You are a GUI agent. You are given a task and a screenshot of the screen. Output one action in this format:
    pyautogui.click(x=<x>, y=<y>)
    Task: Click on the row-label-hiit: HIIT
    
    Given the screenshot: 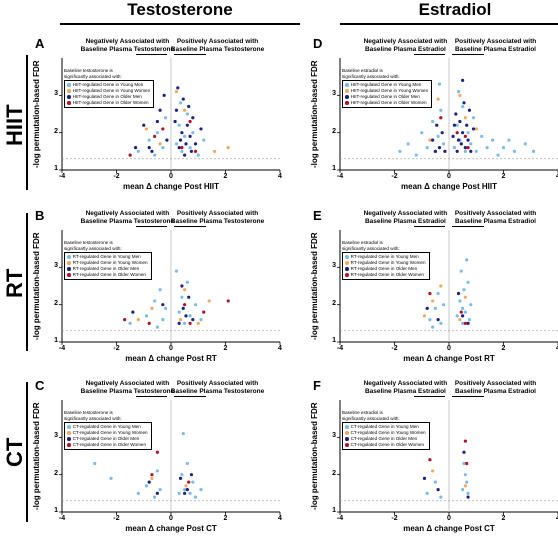 What is the action you would take?
    pyautogui.click(x=14, y=125)
    